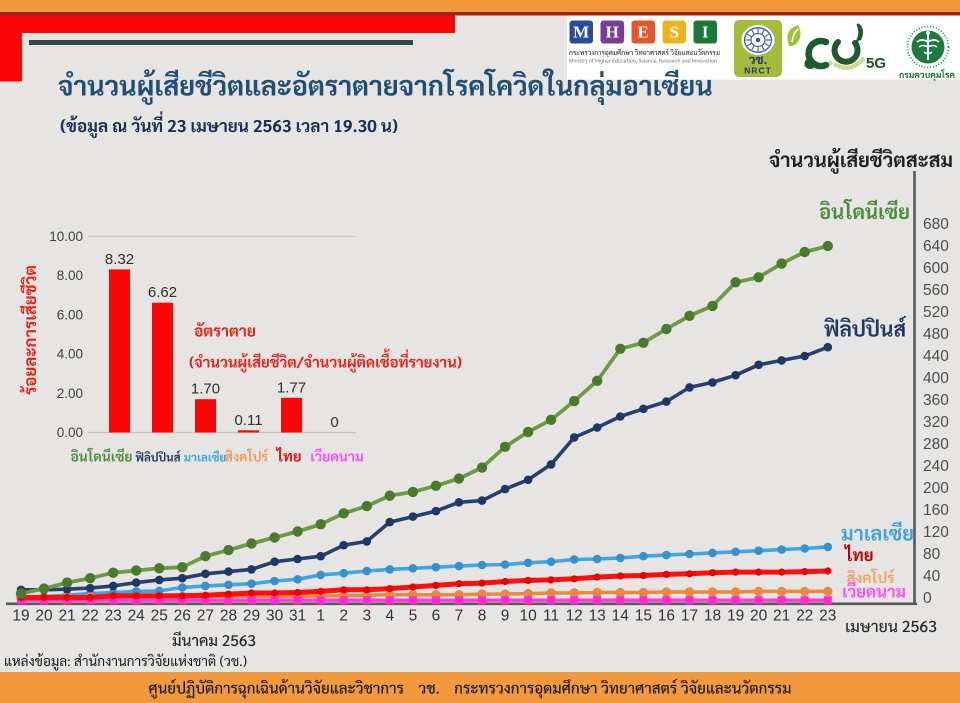 The height and width of the screenshot is (703, 960). What do you see at coordinates (343, 616) in the screenshot?
I see `svg-text: 2` at bounding box center [343, 616].